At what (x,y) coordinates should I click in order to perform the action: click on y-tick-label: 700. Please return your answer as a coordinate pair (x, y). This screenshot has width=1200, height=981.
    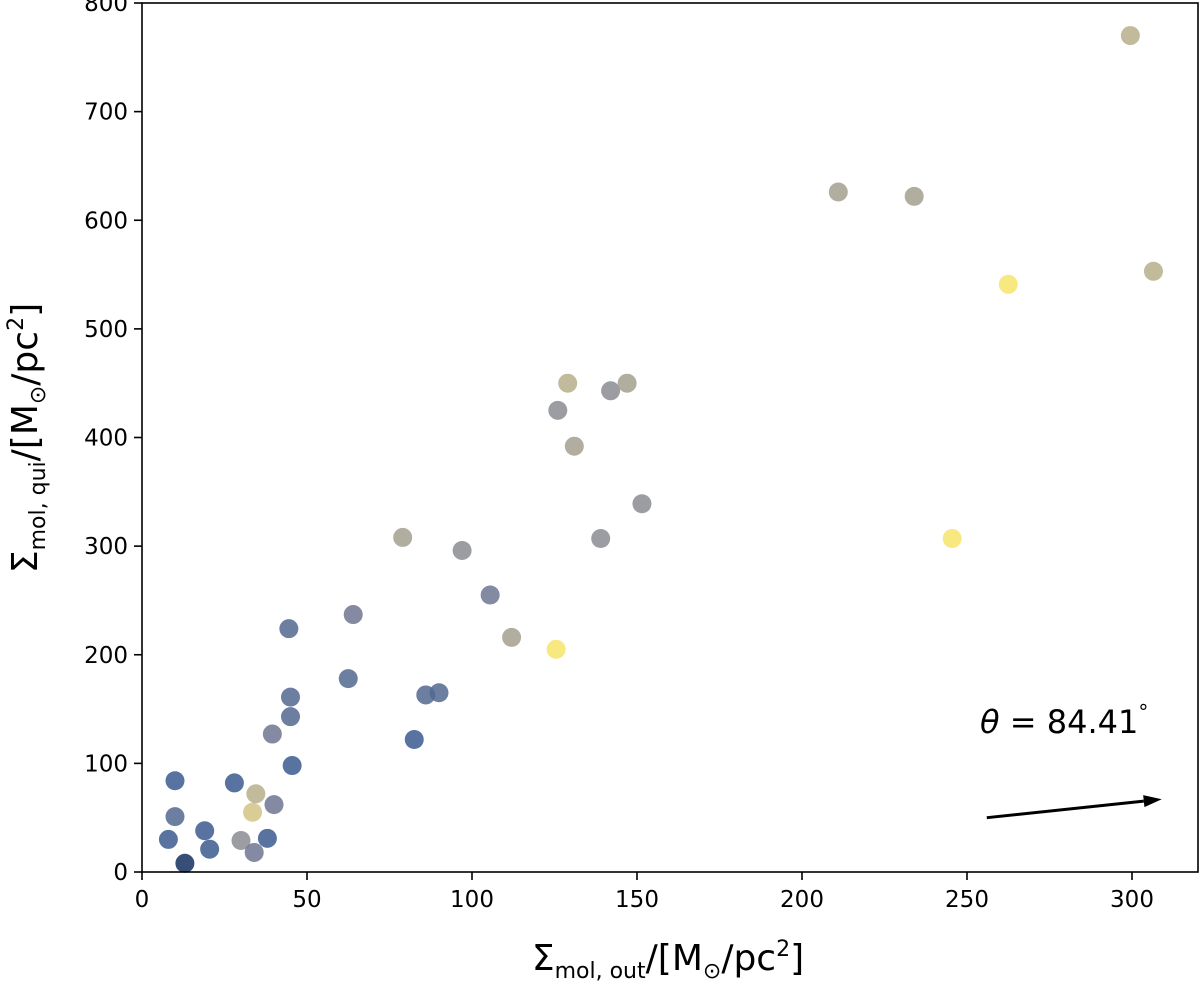
    Looking at the image, I should click on (106, 113).